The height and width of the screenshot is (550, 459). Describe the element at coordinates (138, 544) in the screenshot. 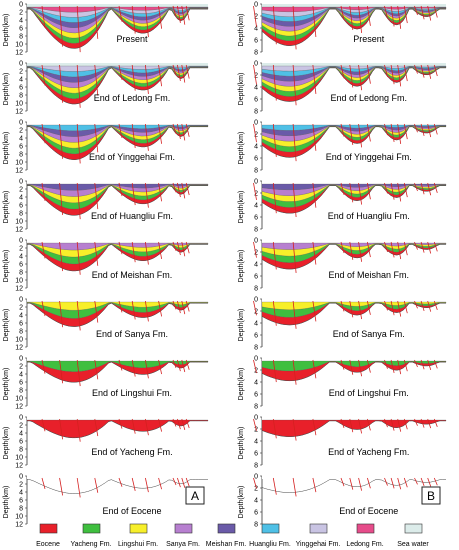

I see `legend-label: Lingshui Fm.` at that location.